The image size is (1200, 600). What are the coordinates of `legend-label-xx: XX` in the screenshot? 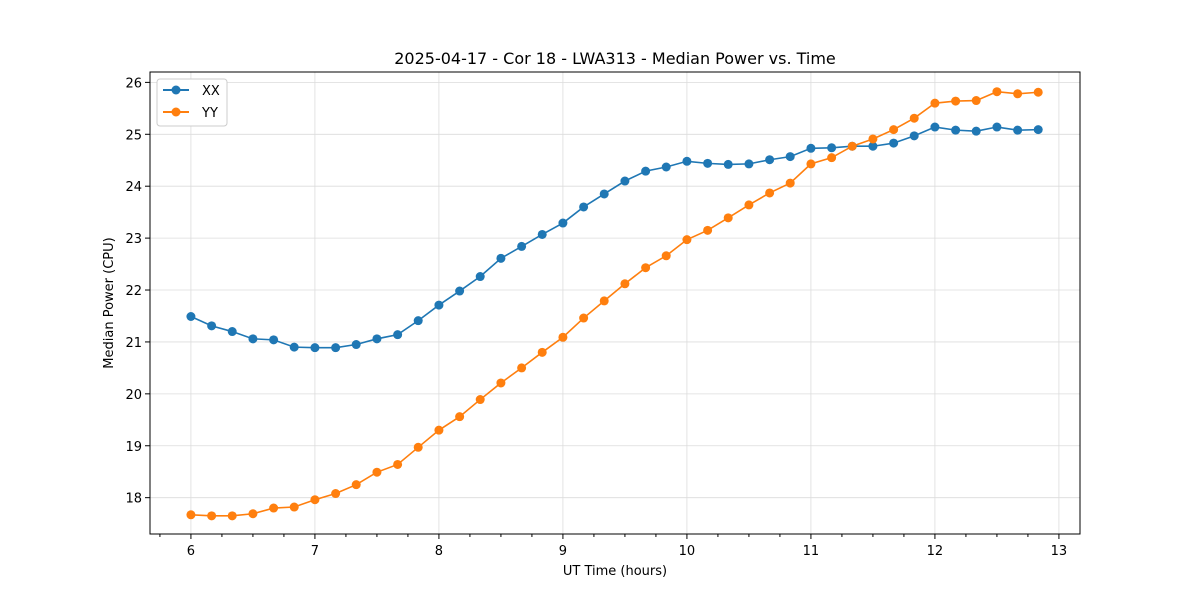 It's located at (211, 91).